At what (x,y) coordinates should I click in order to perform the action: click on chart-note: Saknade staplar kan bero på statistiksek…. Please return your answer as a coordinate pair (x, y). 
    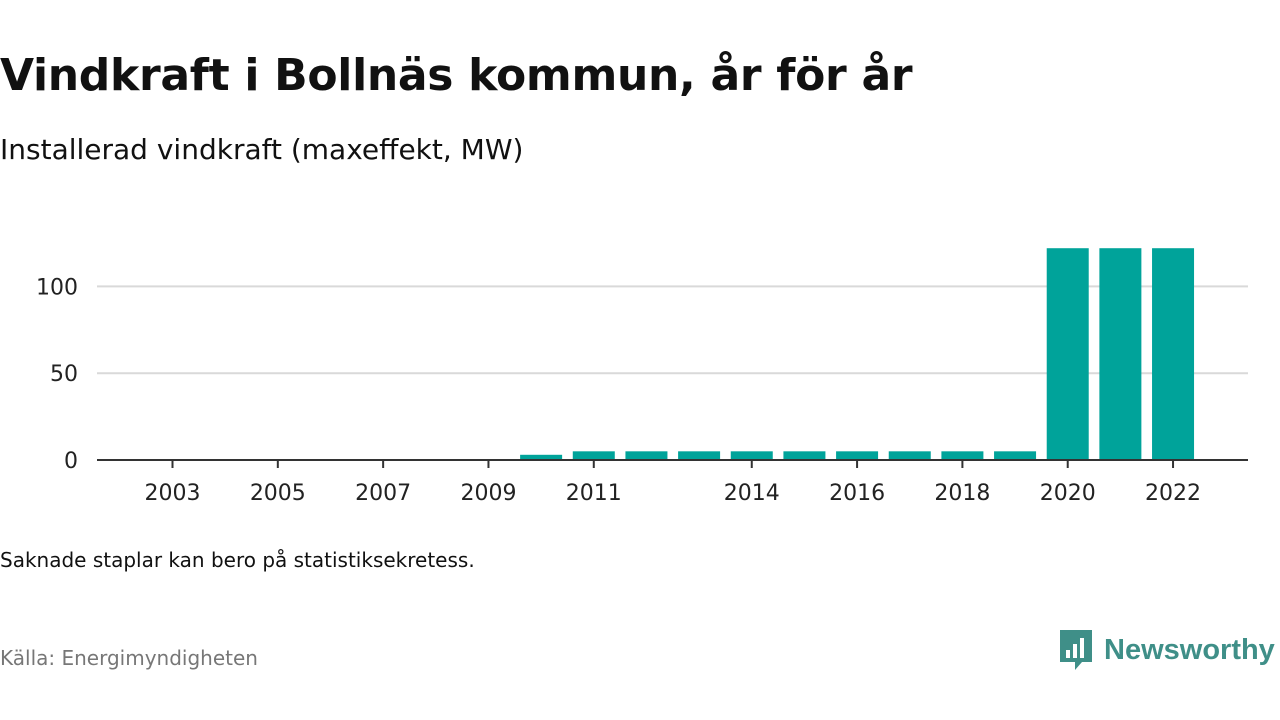
    Looking at the image, I should click on (237, 560).